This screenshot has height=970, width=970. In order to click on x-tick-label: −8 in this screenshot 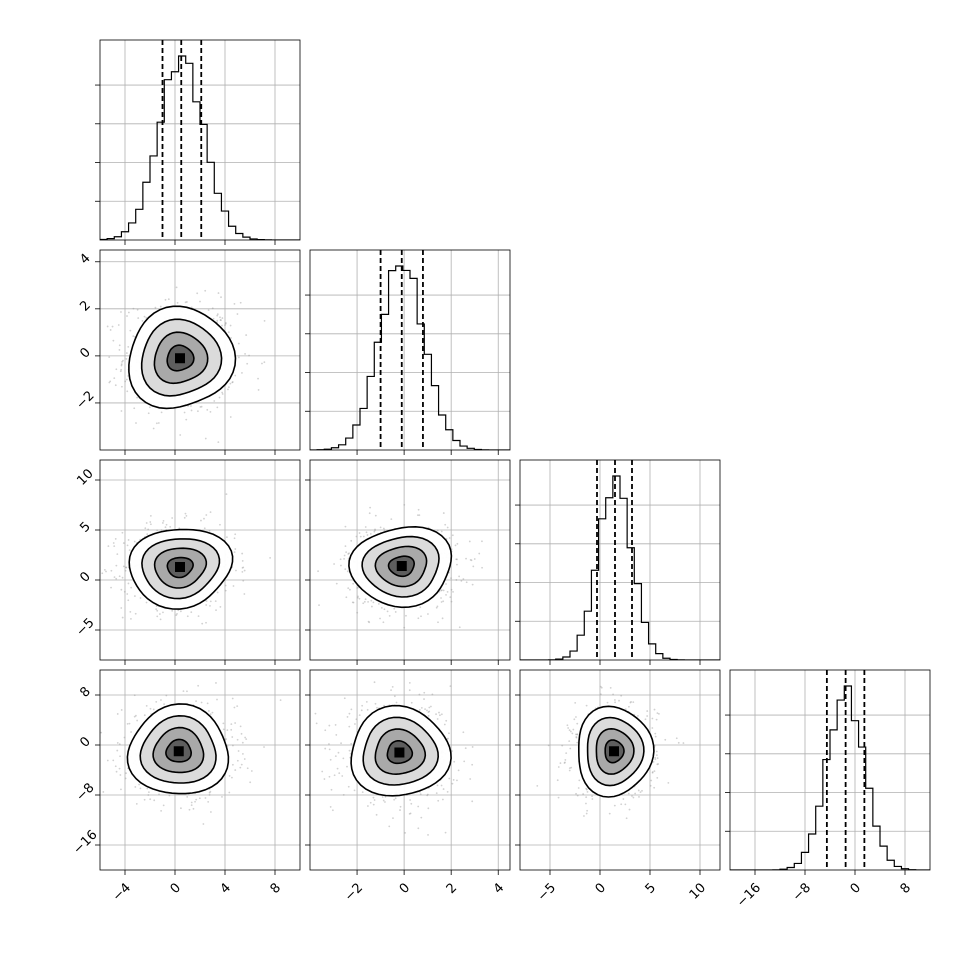, I will do `click(802, 892)`.